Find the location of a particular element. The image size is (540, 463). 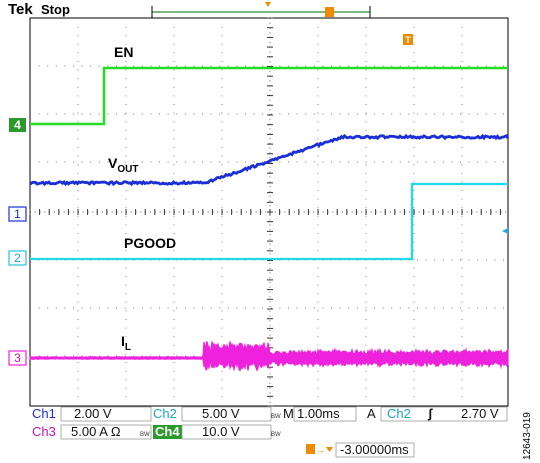

trace-en is located at coordinates (269, 96).